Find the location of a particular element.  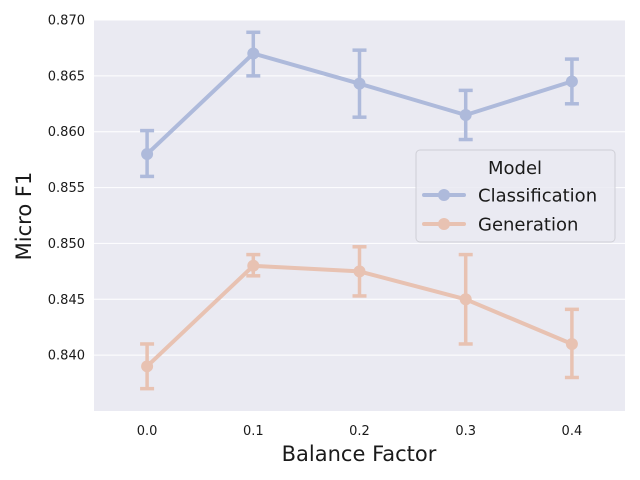

y-tick-label: 0.870 is located at coordinates (66, 21).